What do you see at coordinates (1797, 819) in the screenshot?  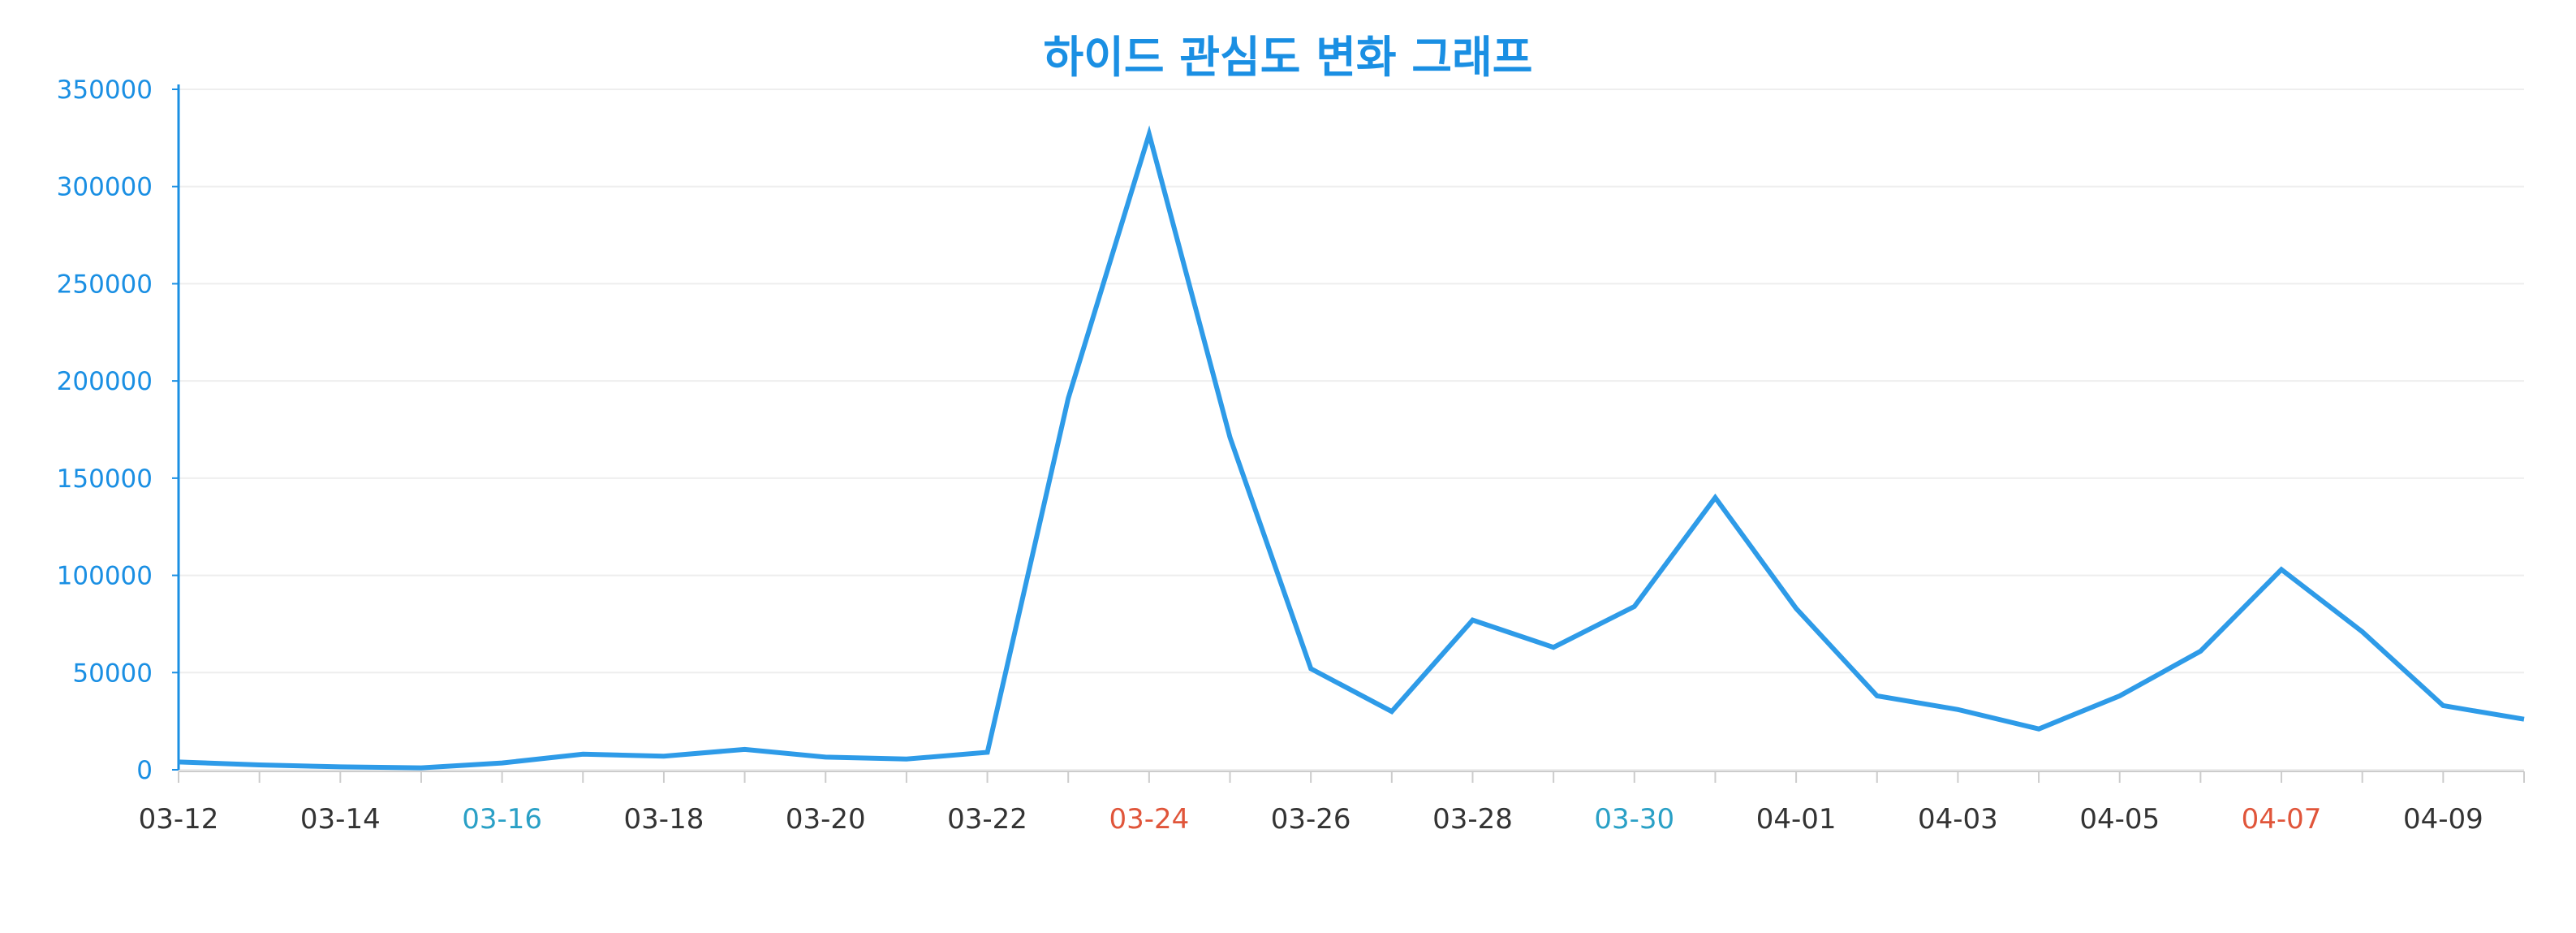 I see `x-tick-label: 04-01` at bounding box center [1797, 819].